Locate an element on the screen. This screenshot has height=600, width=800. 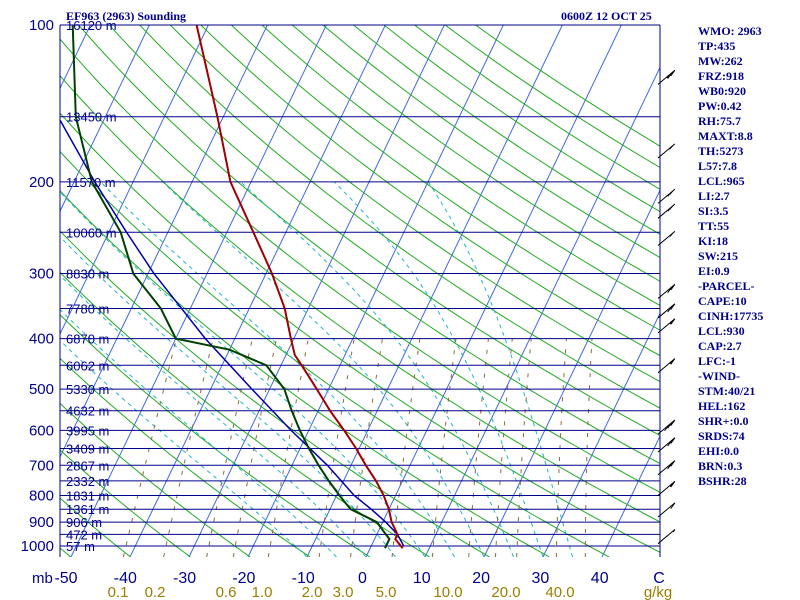
temperature-tick-label: -40 is located at coordinates (125, 578).